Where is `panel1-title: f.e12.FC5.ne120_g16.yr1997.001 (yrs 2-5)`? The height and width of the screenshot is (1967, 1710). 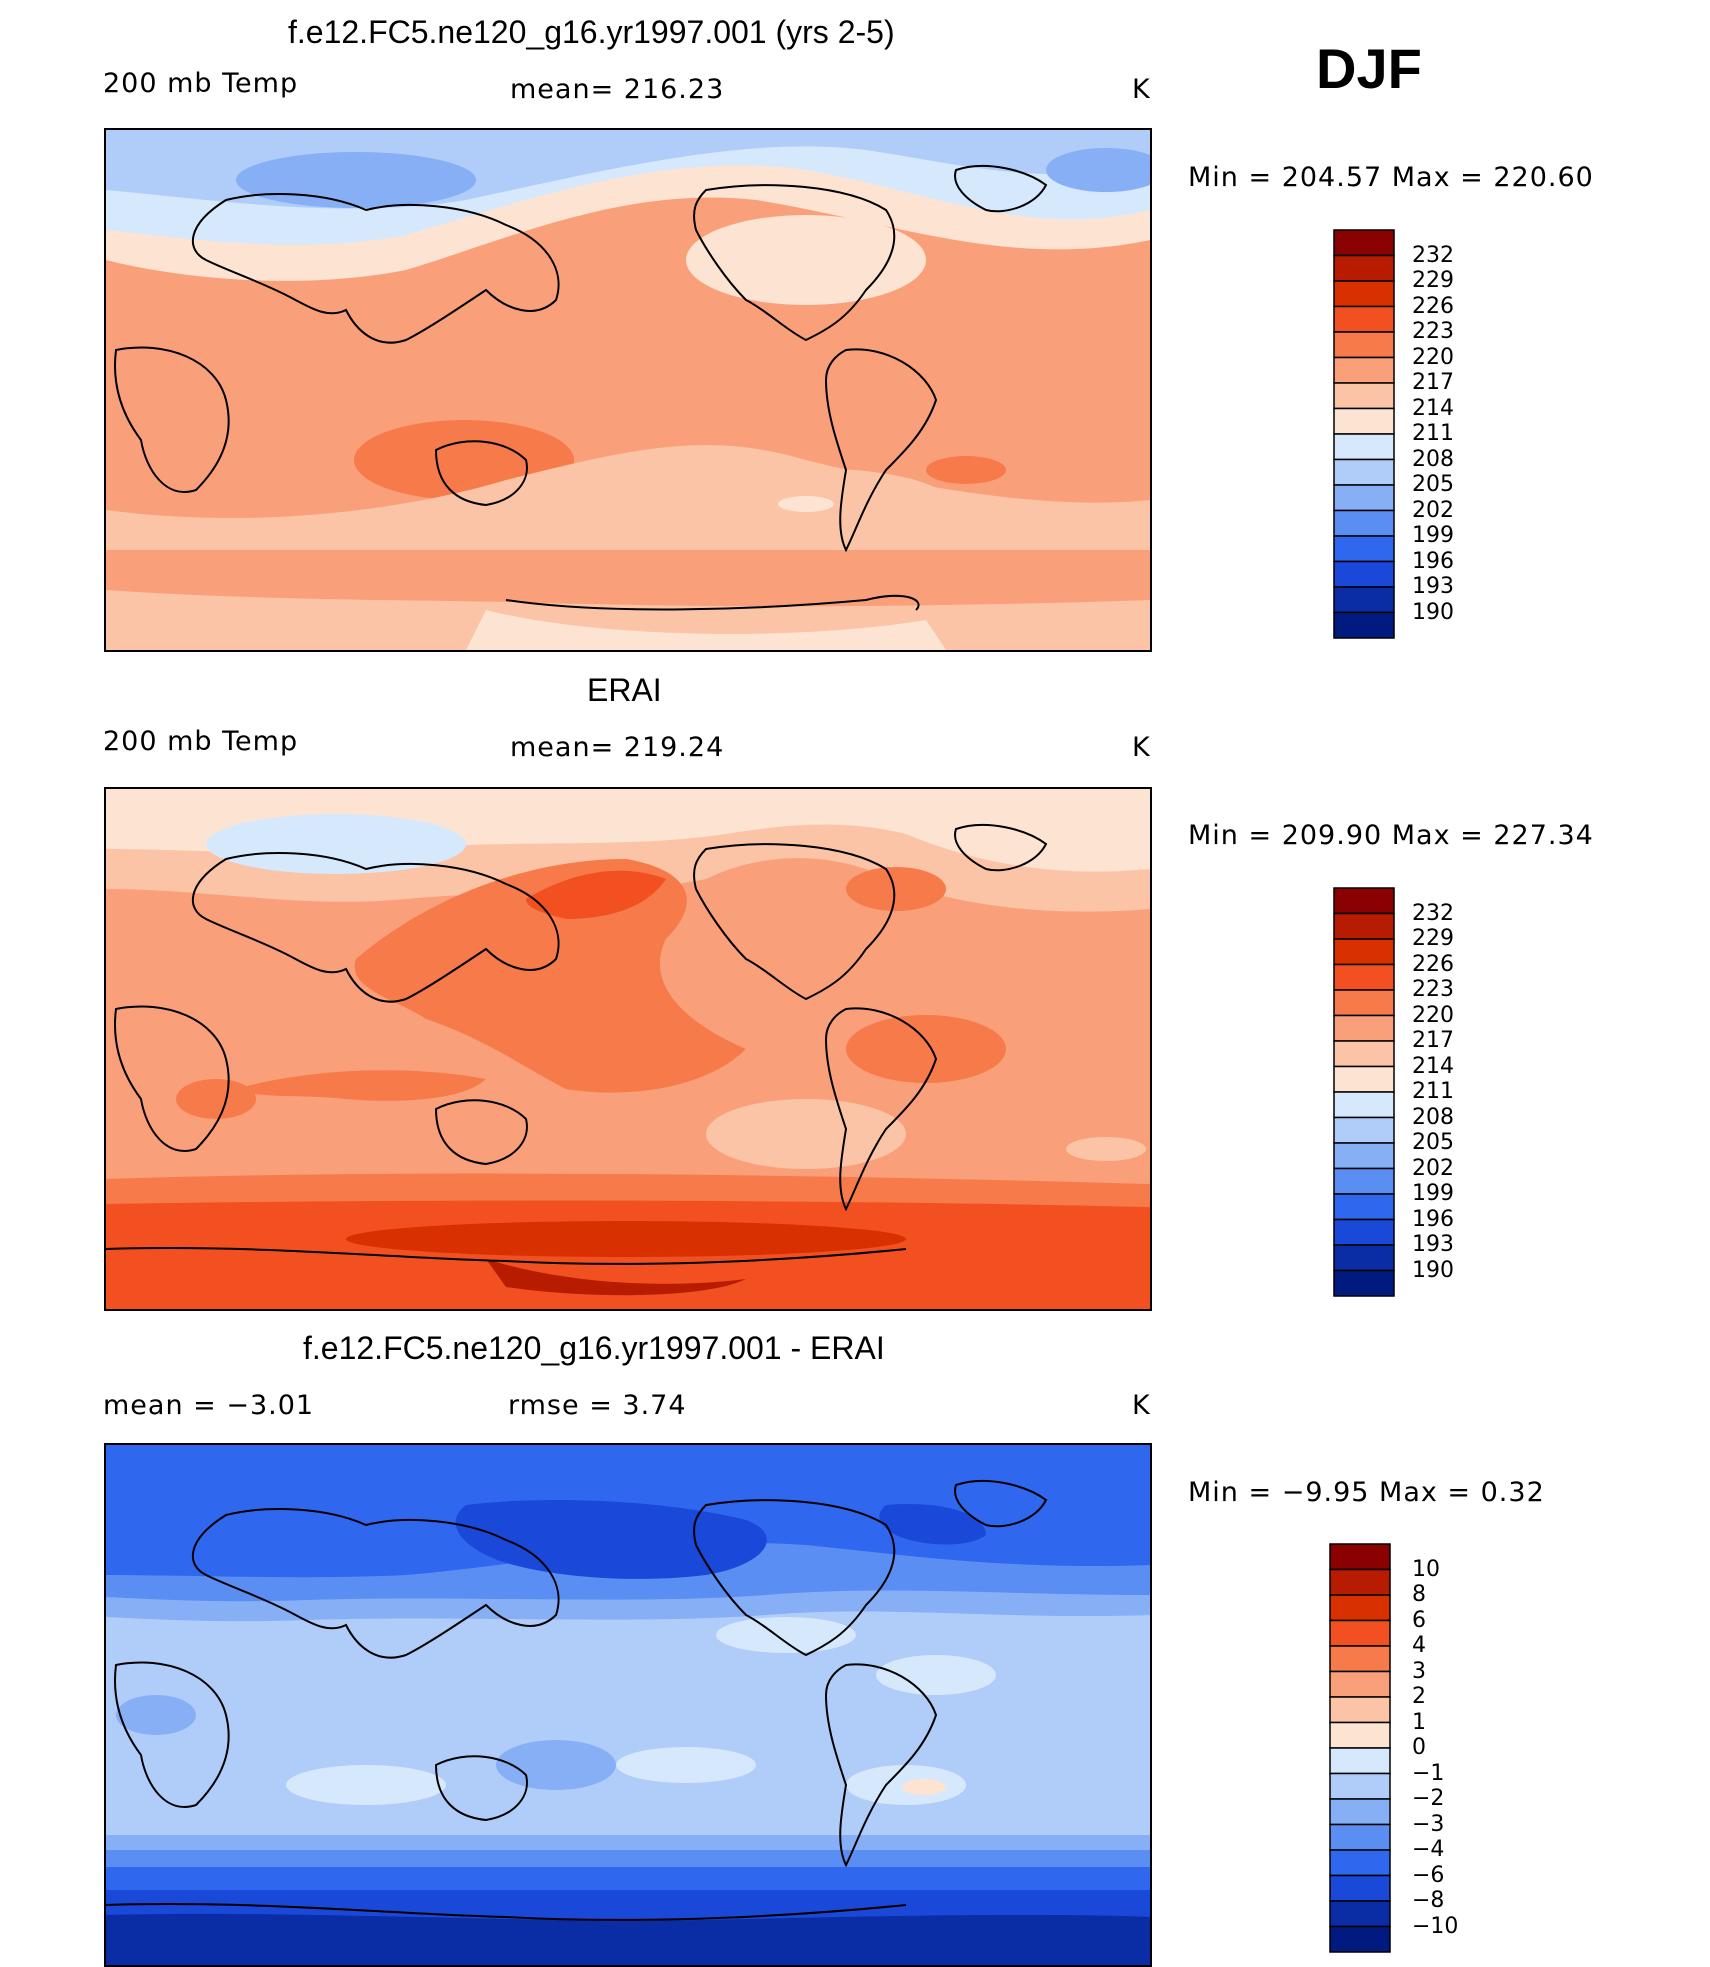
panel1-title: f.e12.FC5.ne120_g16.yr1997.001 (yrs 2-5) is located at coordinates (591, 32).